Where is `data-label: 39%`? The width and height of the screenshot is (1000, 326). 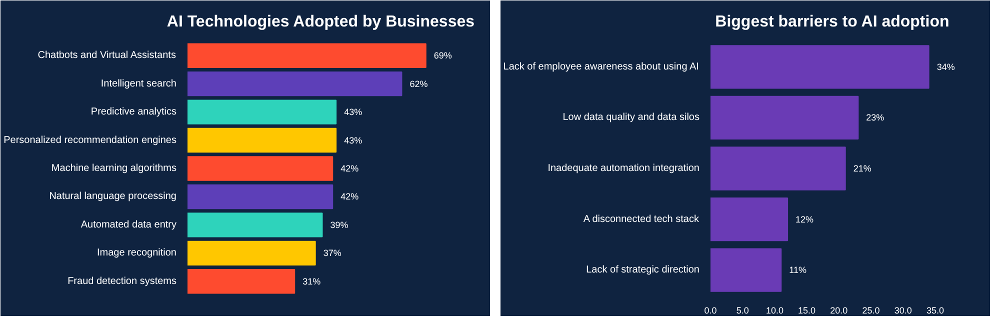
data-label: 39% is located at coordinates (339, 225).